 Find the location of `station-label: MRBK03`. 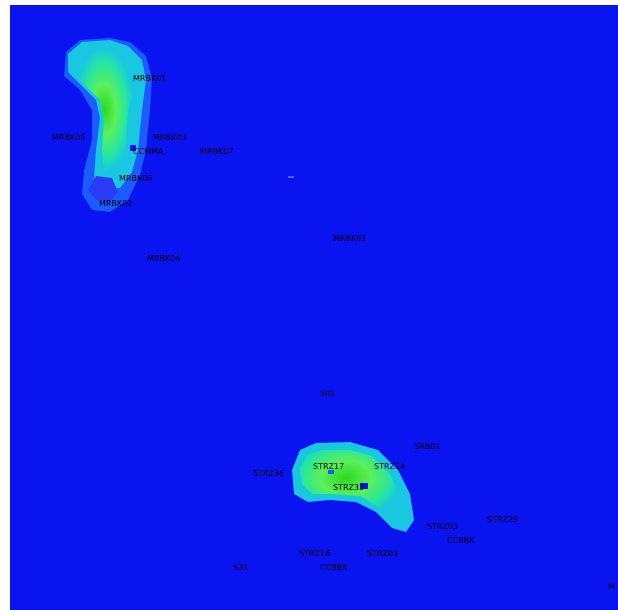

station-label: MRBK03 is located at coordinates (169, 137).